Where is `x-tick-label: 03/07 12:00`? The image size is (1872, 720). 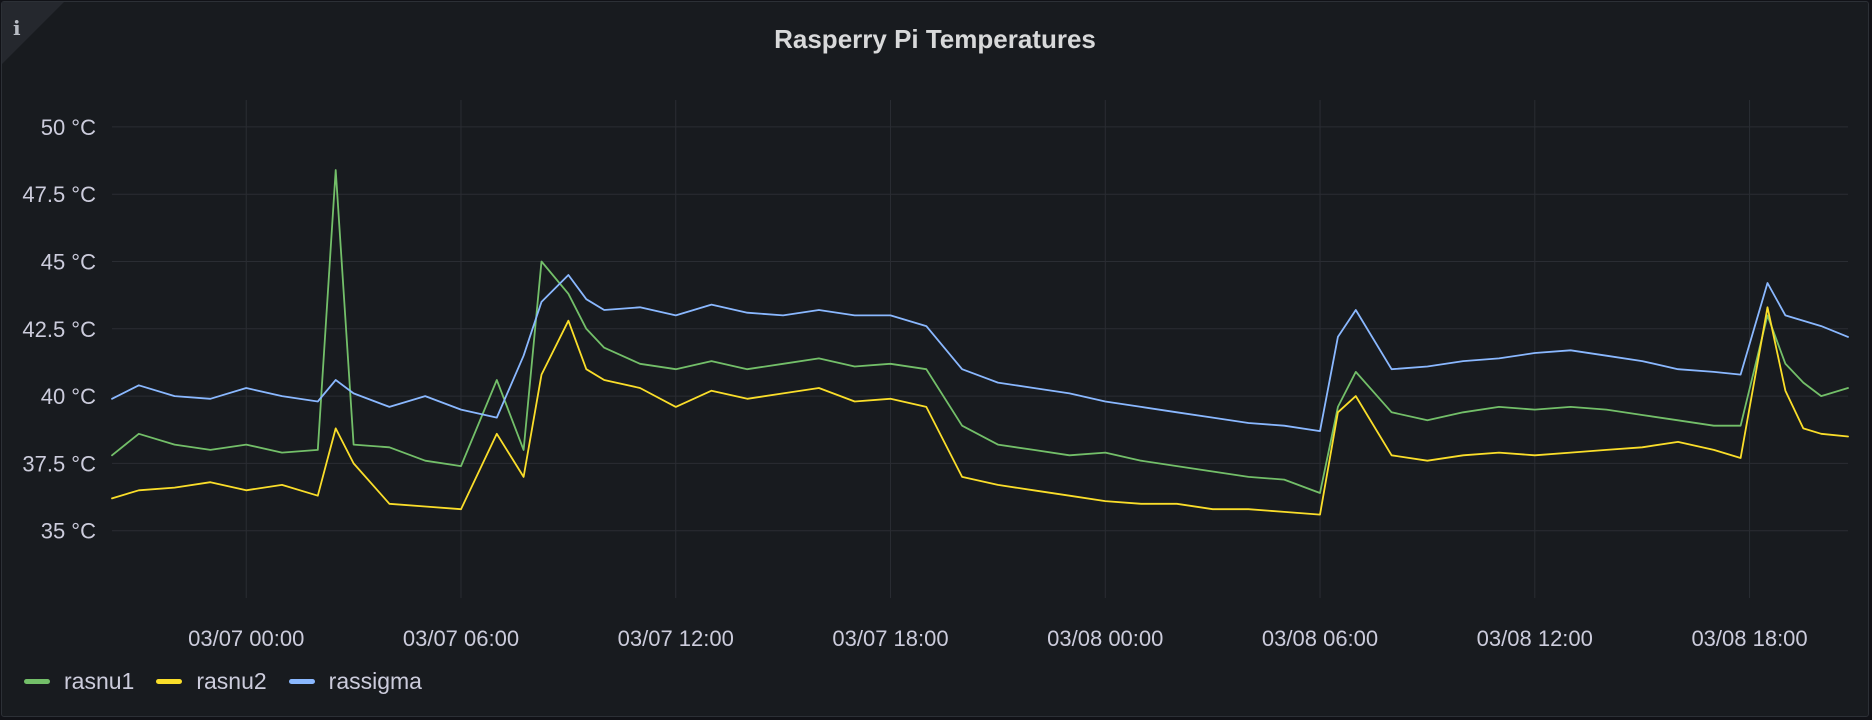 x-tick-label: 03/07 12:00 is located at coordinates (676, 638).